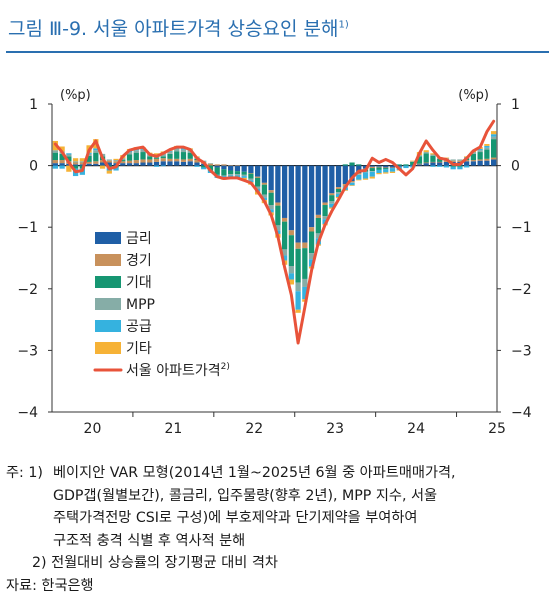 This screenshot has width=555, height=612. What do you see at coordinates (521, 413) in the screenshot?
I see `y-tick-label-right: −4` at bounding box center [521, 413].